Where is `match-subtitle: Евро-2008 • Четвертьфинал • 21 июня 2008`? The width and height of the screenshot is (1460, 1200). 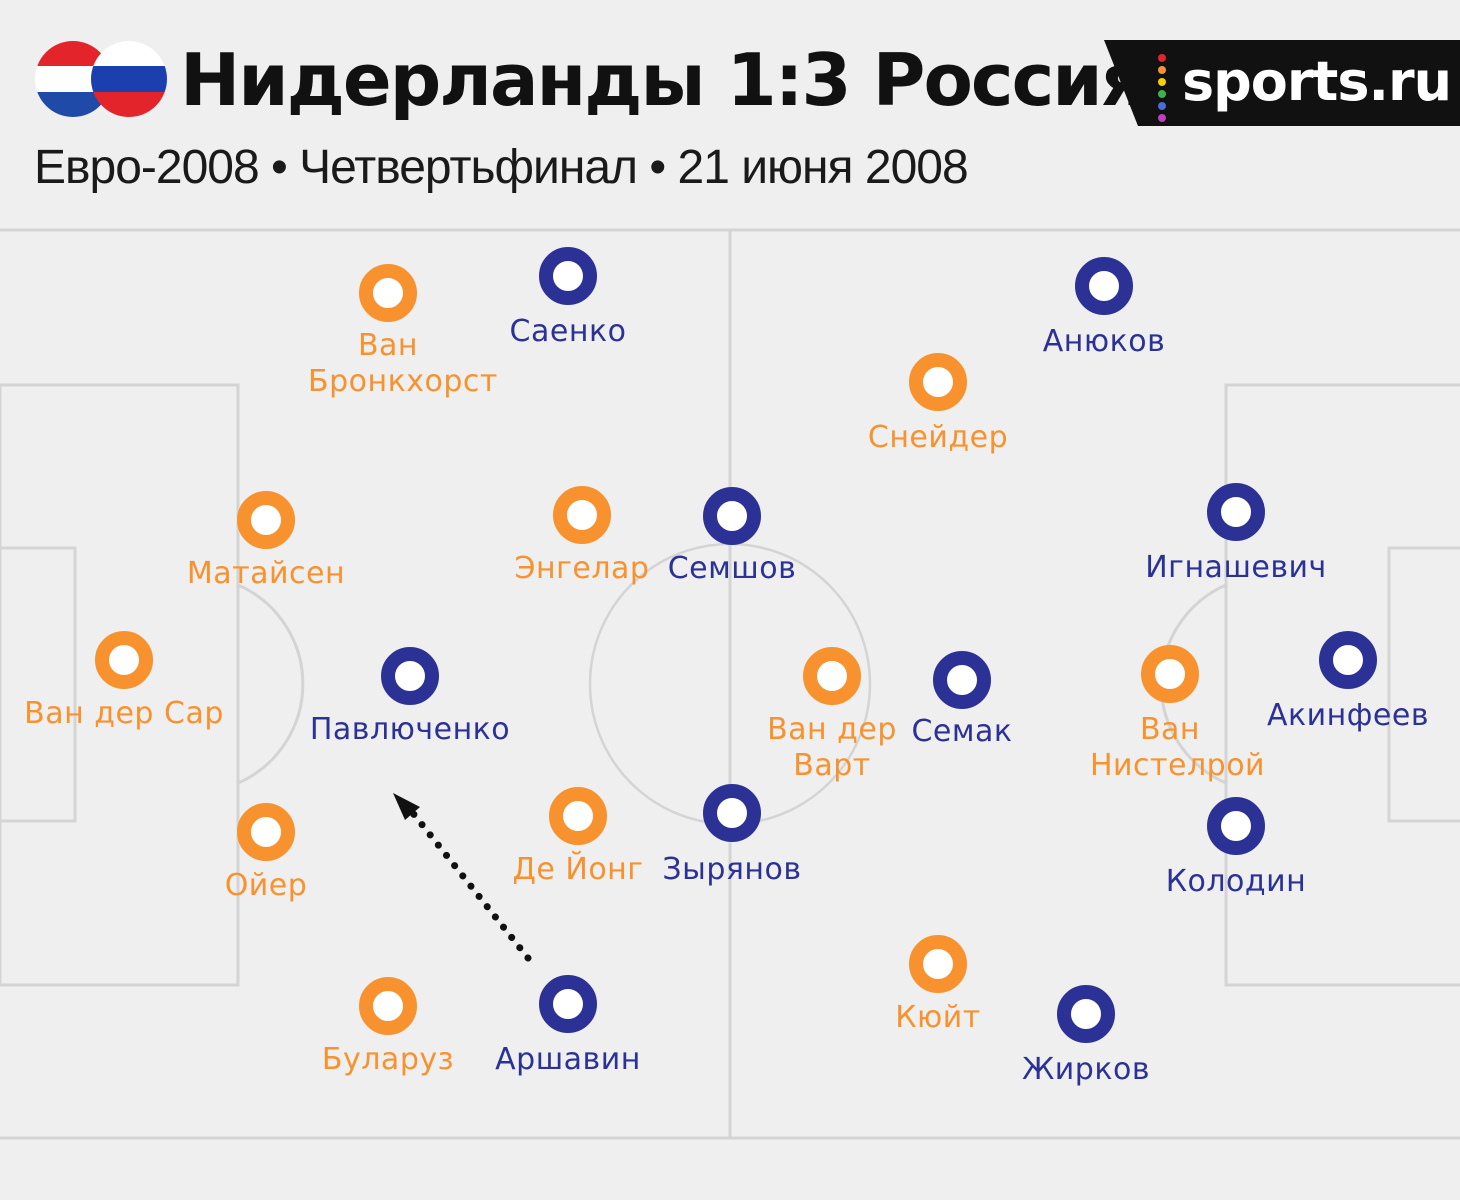 match-subtitle: Евро-2008 • Четвертьфинал • 21 июня 2008 is located at coordinates (501, 167).